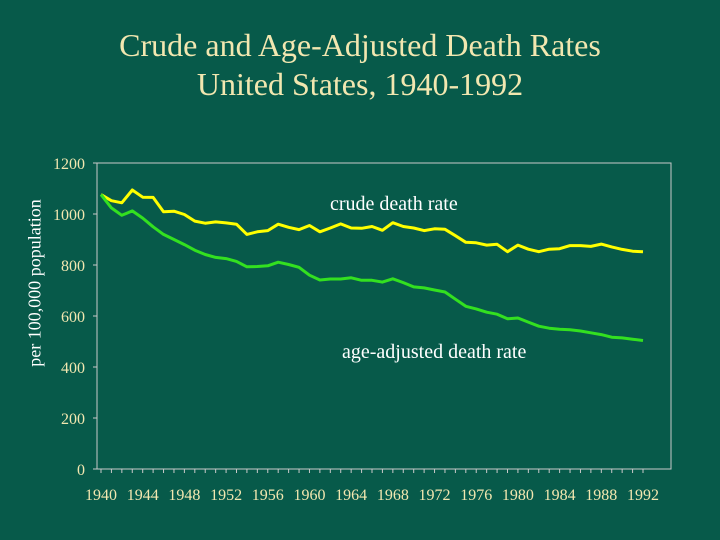 The width and height of the screenshot is (720, 540). What do you see at coordinates (73, 368) in the screenshot?
I see `y-tick-label: 400` at bounding box center [73, 368].